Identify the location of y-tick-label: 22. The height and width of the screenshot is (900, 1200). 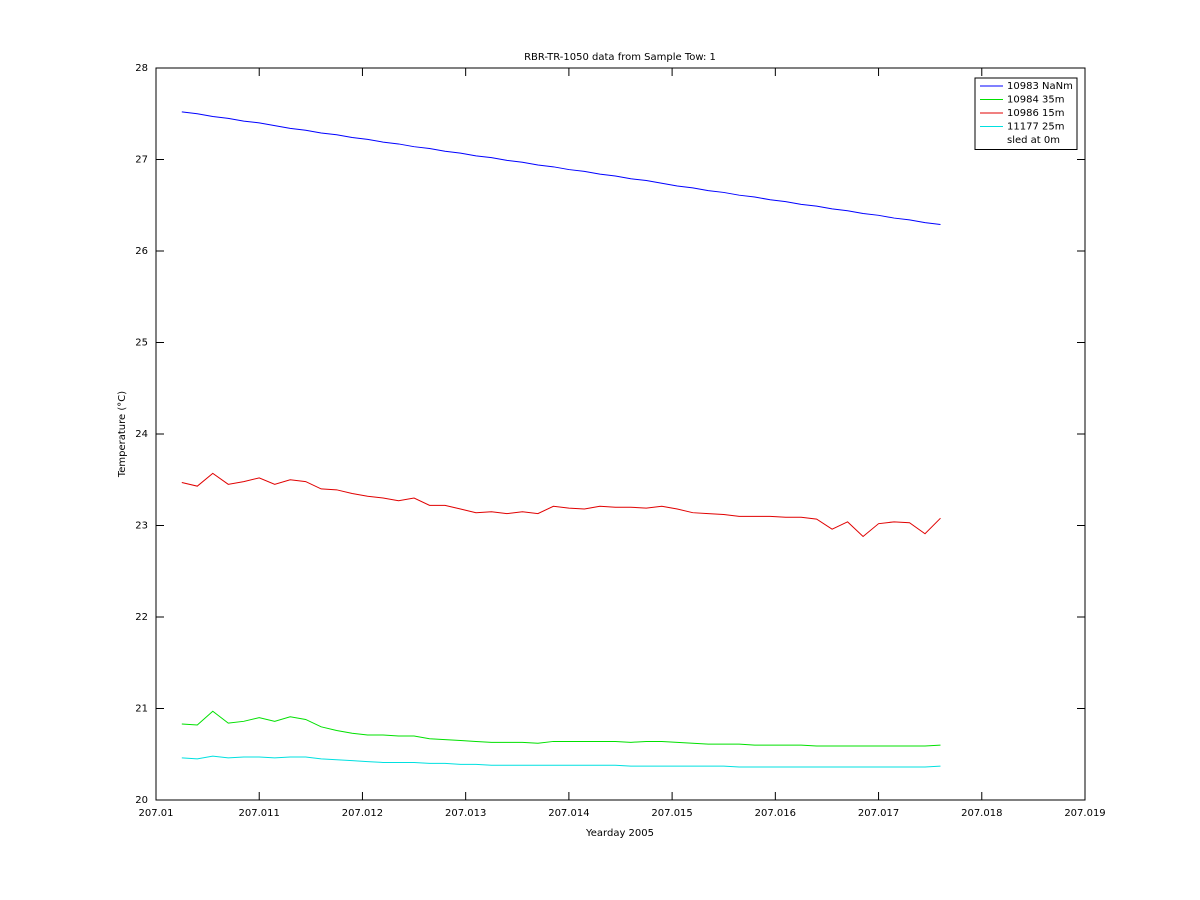
(141, 617).